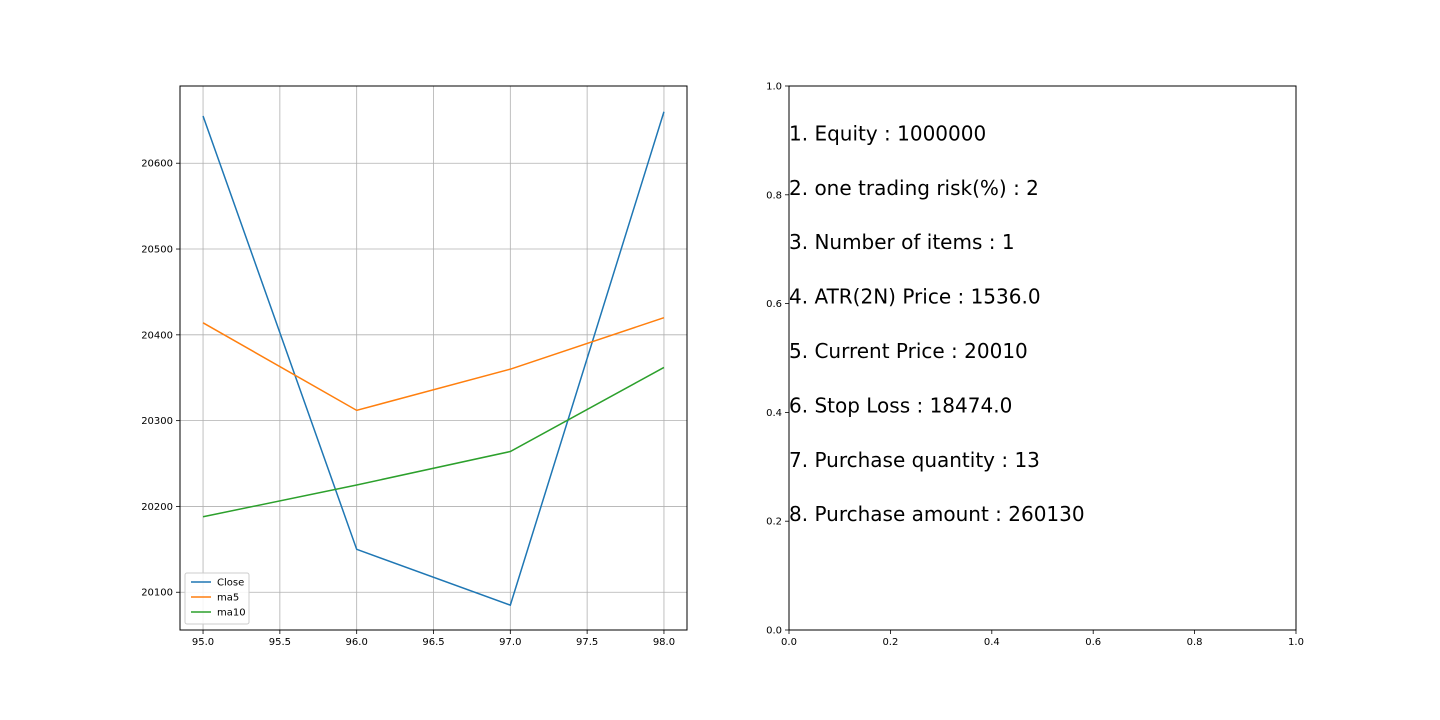 This screenshot has width=1440, height=720. Describe the element at coordinates (908, 351) in the screenshot. I see `info-line-5: 5. Current Price : 20010` at that location.